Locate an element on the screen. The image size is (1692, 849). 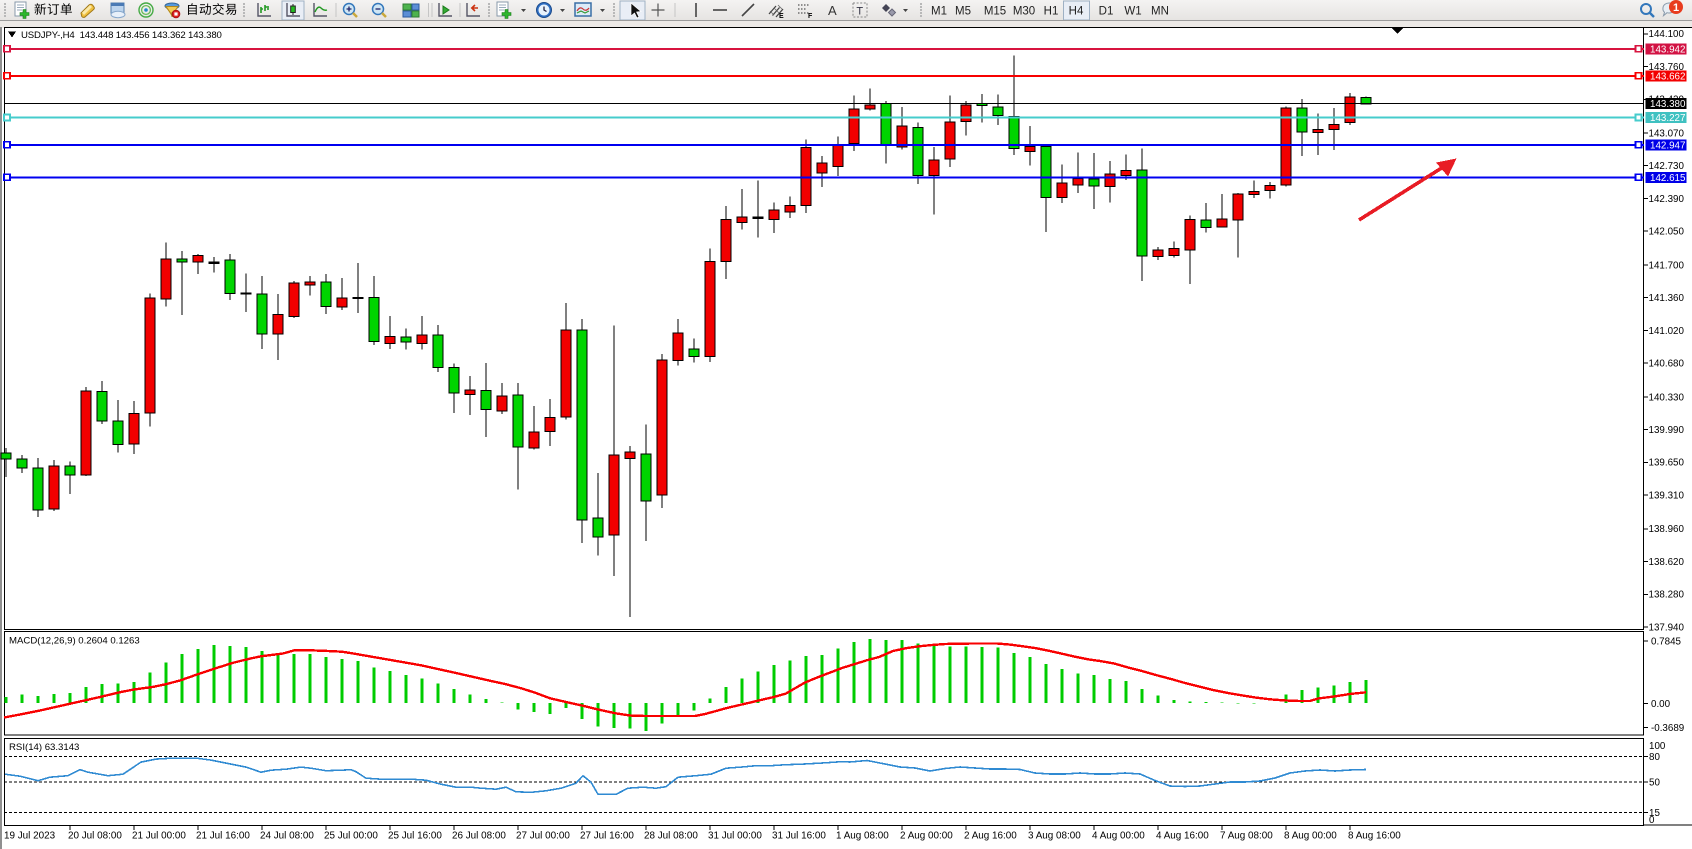
svg-text: 141.020 is located at coordinates (1667, 331).